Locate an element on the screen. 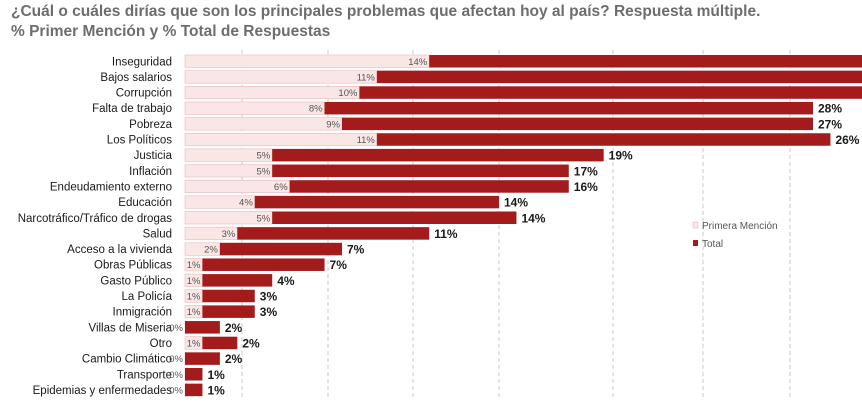 The width and height of the screenshot is (862, 406). category-label: Narcotráfico/Tráfico de drogas is located at coordinates (95, 219).